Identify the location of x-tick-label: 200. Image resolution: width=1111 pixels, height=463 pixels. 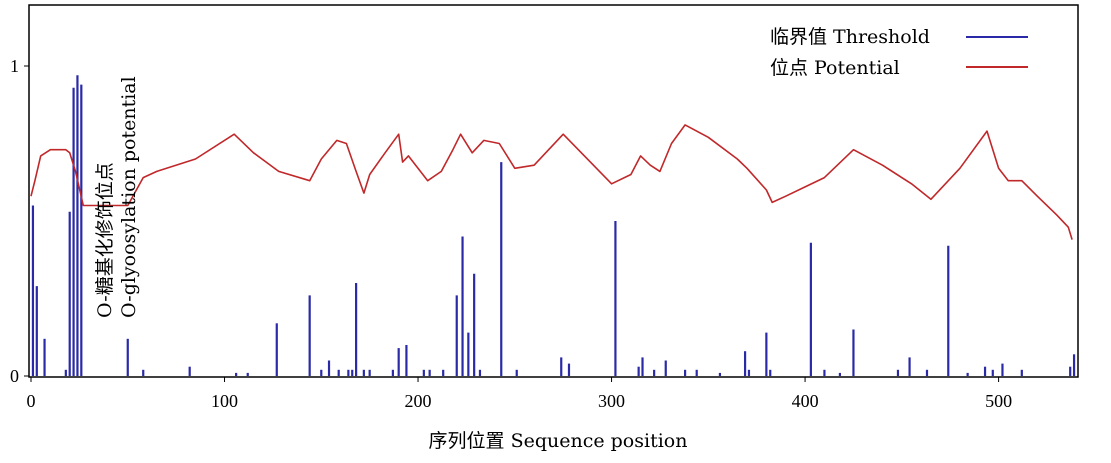
(418, 401).